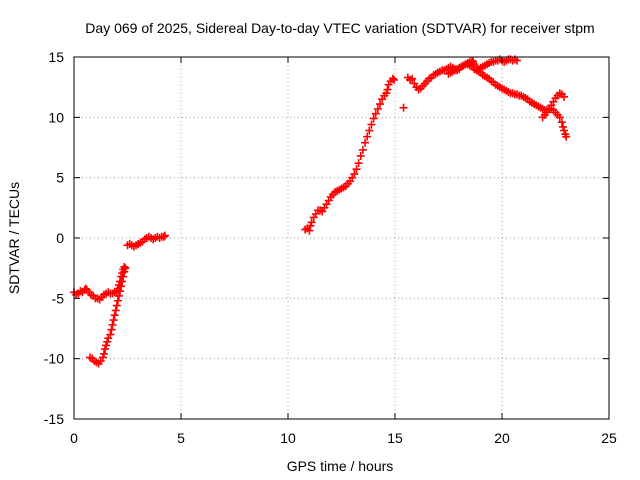  What do you see at coordinates (56, 117) in the screenshot?
I see `y-tick-label: 10` at bounding box center [56, 117].